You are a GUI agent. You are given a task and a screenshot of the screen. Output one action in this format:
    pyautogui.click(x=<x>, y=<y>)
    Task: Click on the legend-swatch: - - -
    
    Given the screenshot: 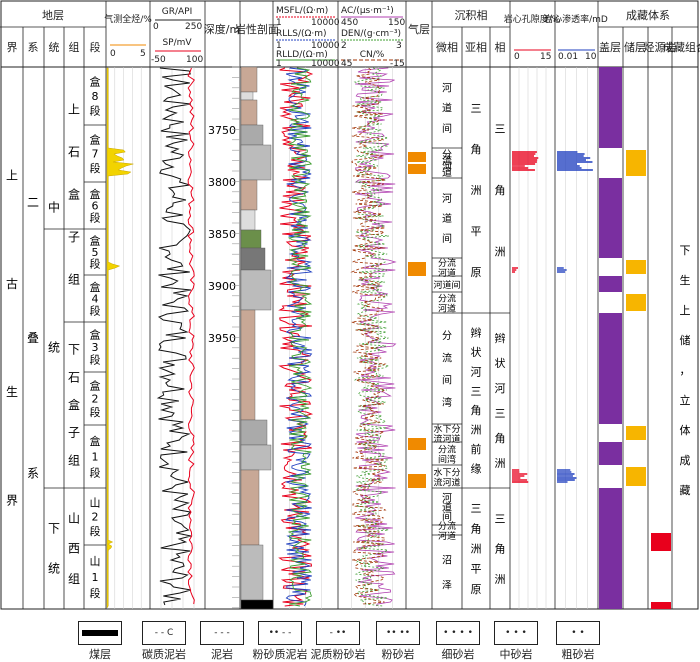 What is the action you would take?
    pyautogui.click(x=222, y=633)
    